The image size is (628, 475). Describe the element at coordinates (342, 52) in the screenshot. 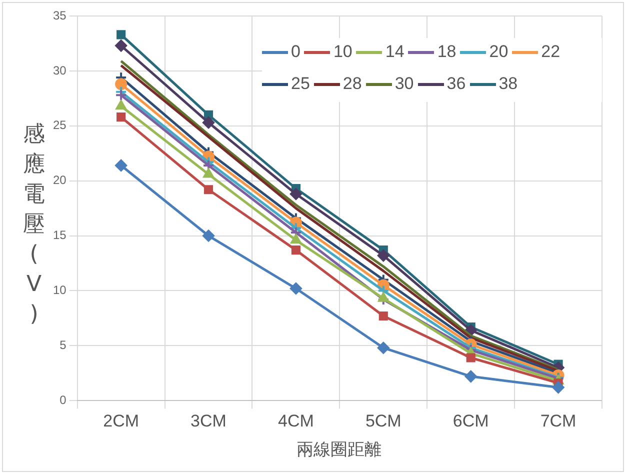

I see `legend-label: 10` at that location.